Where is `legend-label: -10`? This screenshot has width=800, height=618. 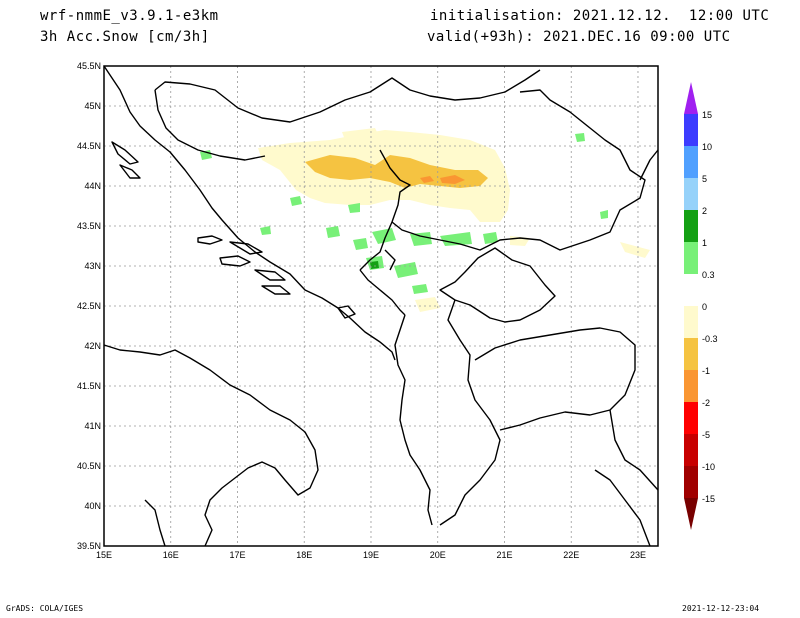 legend-label: -10 is located at coordinates (708, 467).